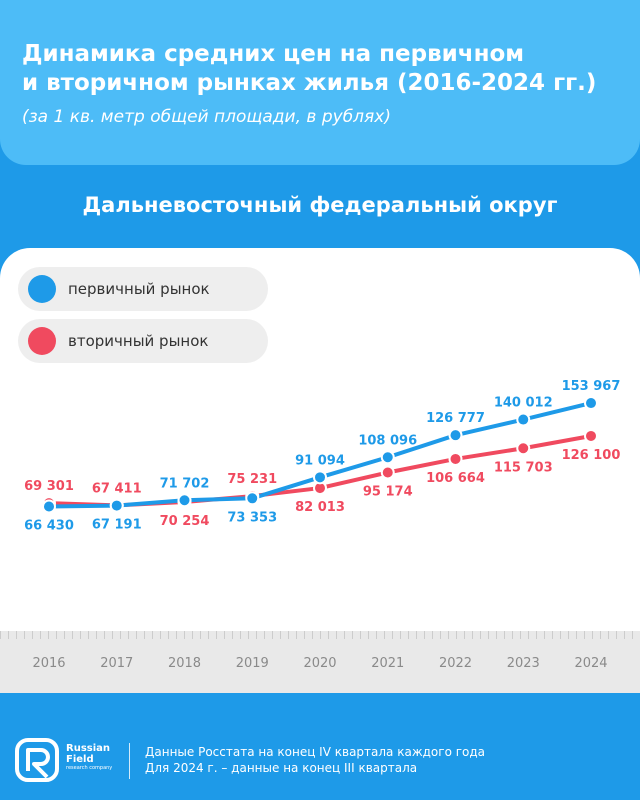 The height and width of the screenshot is (800, 640). I want to click on x-tick-label: 2017, so click(116, 663).